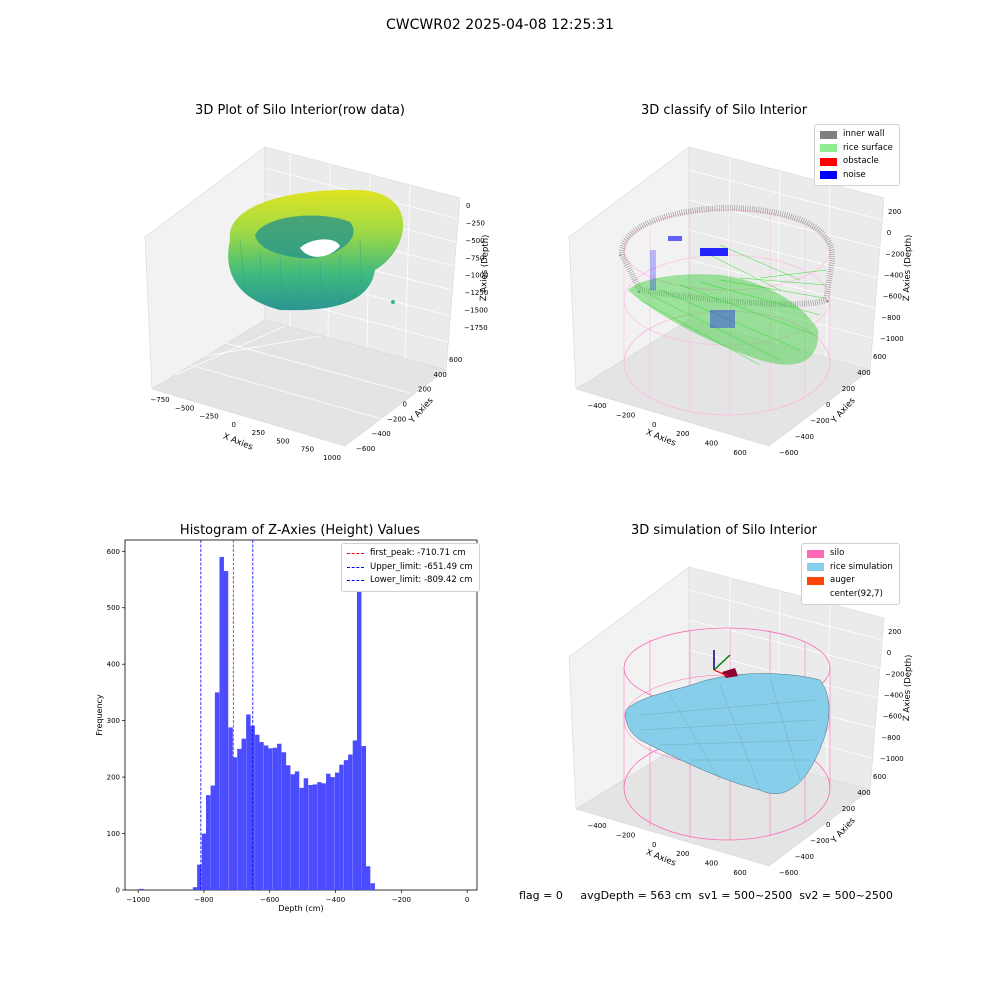  I want to click on panel4-y-tick-label: −200, so click(819, 841).